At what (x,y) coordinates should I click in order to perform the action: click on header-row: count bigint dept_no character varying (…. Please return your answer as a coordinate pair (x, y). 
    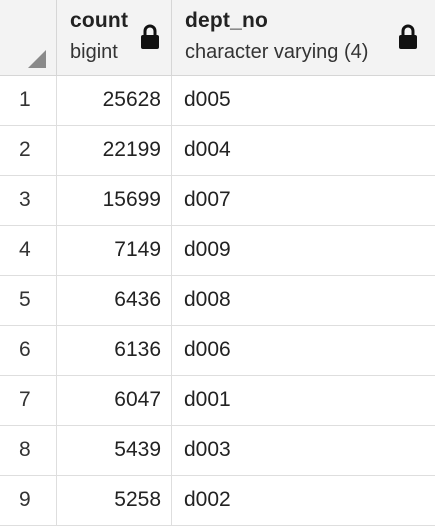
    Looking at the image, I should click on (217, 38).